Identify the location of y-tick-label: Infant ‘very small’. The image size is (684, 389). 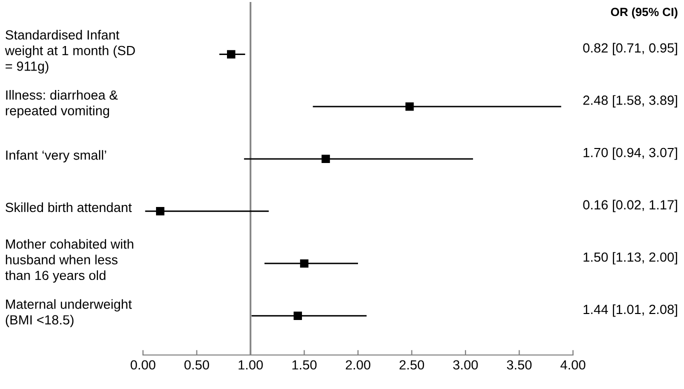
(56, 156).